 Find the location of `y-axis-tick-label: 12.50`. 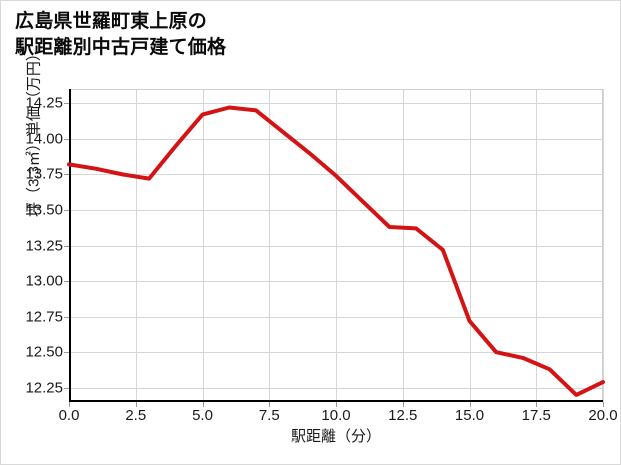

y-axis-tick-label: 12.50 is located at coordinates (44, 352).